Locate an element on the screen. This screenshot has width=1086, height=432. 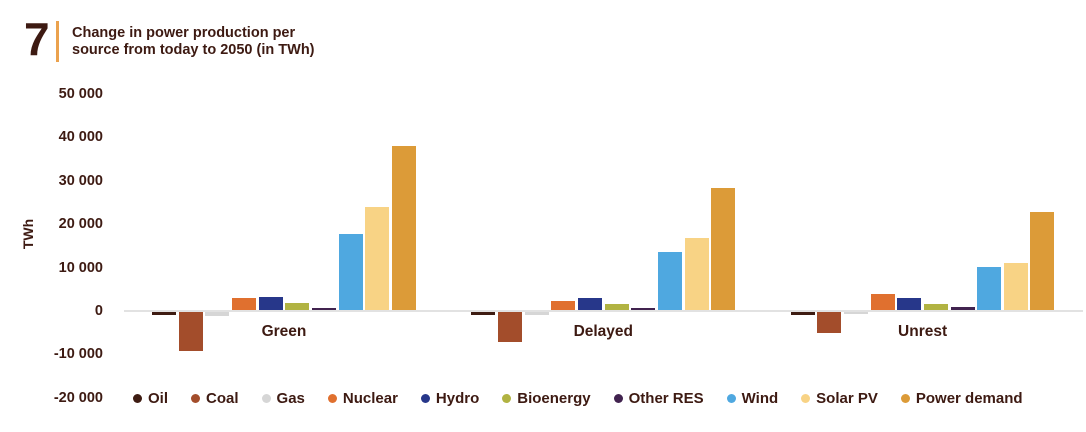
legend-label-solar-pv: Solar PV is located at coordinates (847, 398).